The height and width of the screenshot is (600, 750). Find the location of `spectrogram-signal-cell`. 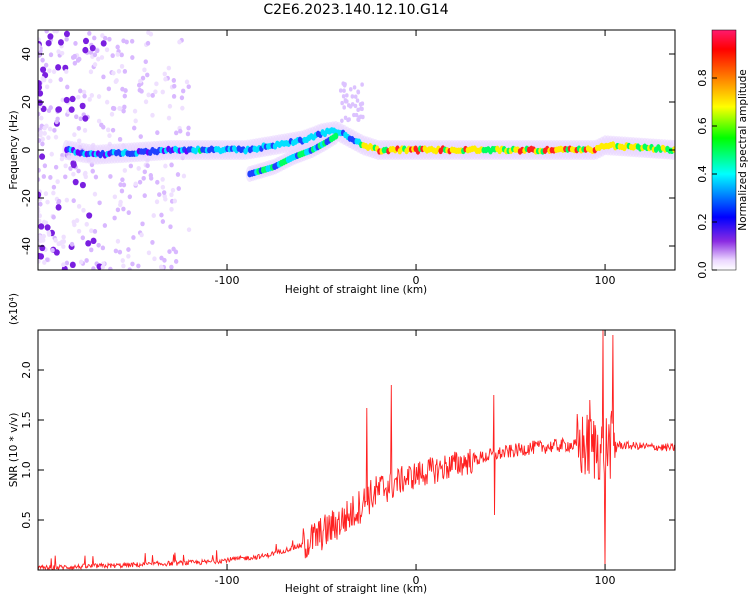

spectrogram-signal-cell is located at coordinates (336, 136).